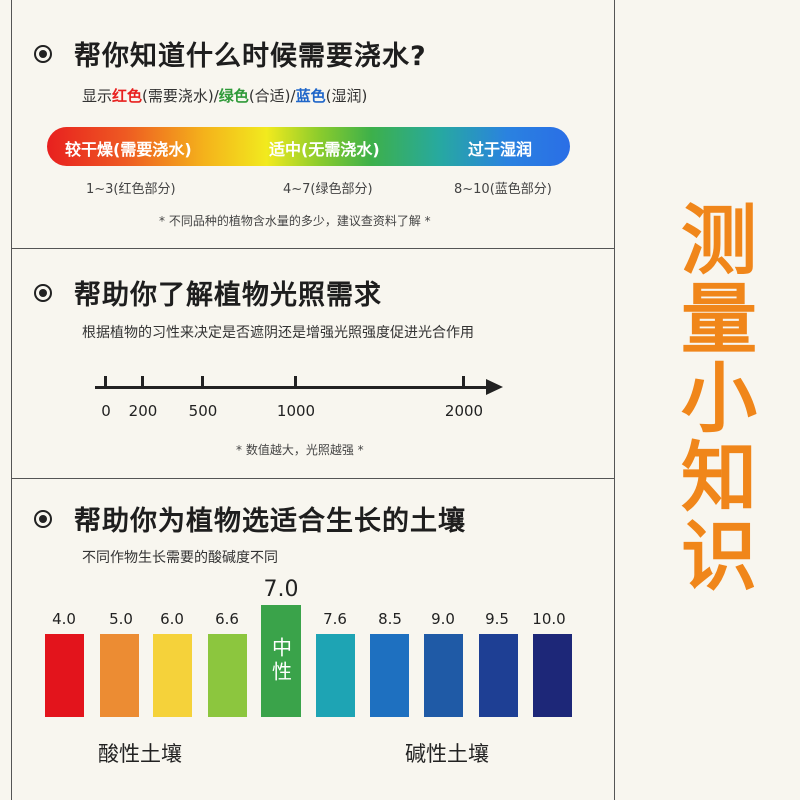 This screenshot has width=800, height=800. Describe the element at coordinates (281, 589) in the screenshot. I see `ph-neutral-value: 7.0` at that location.